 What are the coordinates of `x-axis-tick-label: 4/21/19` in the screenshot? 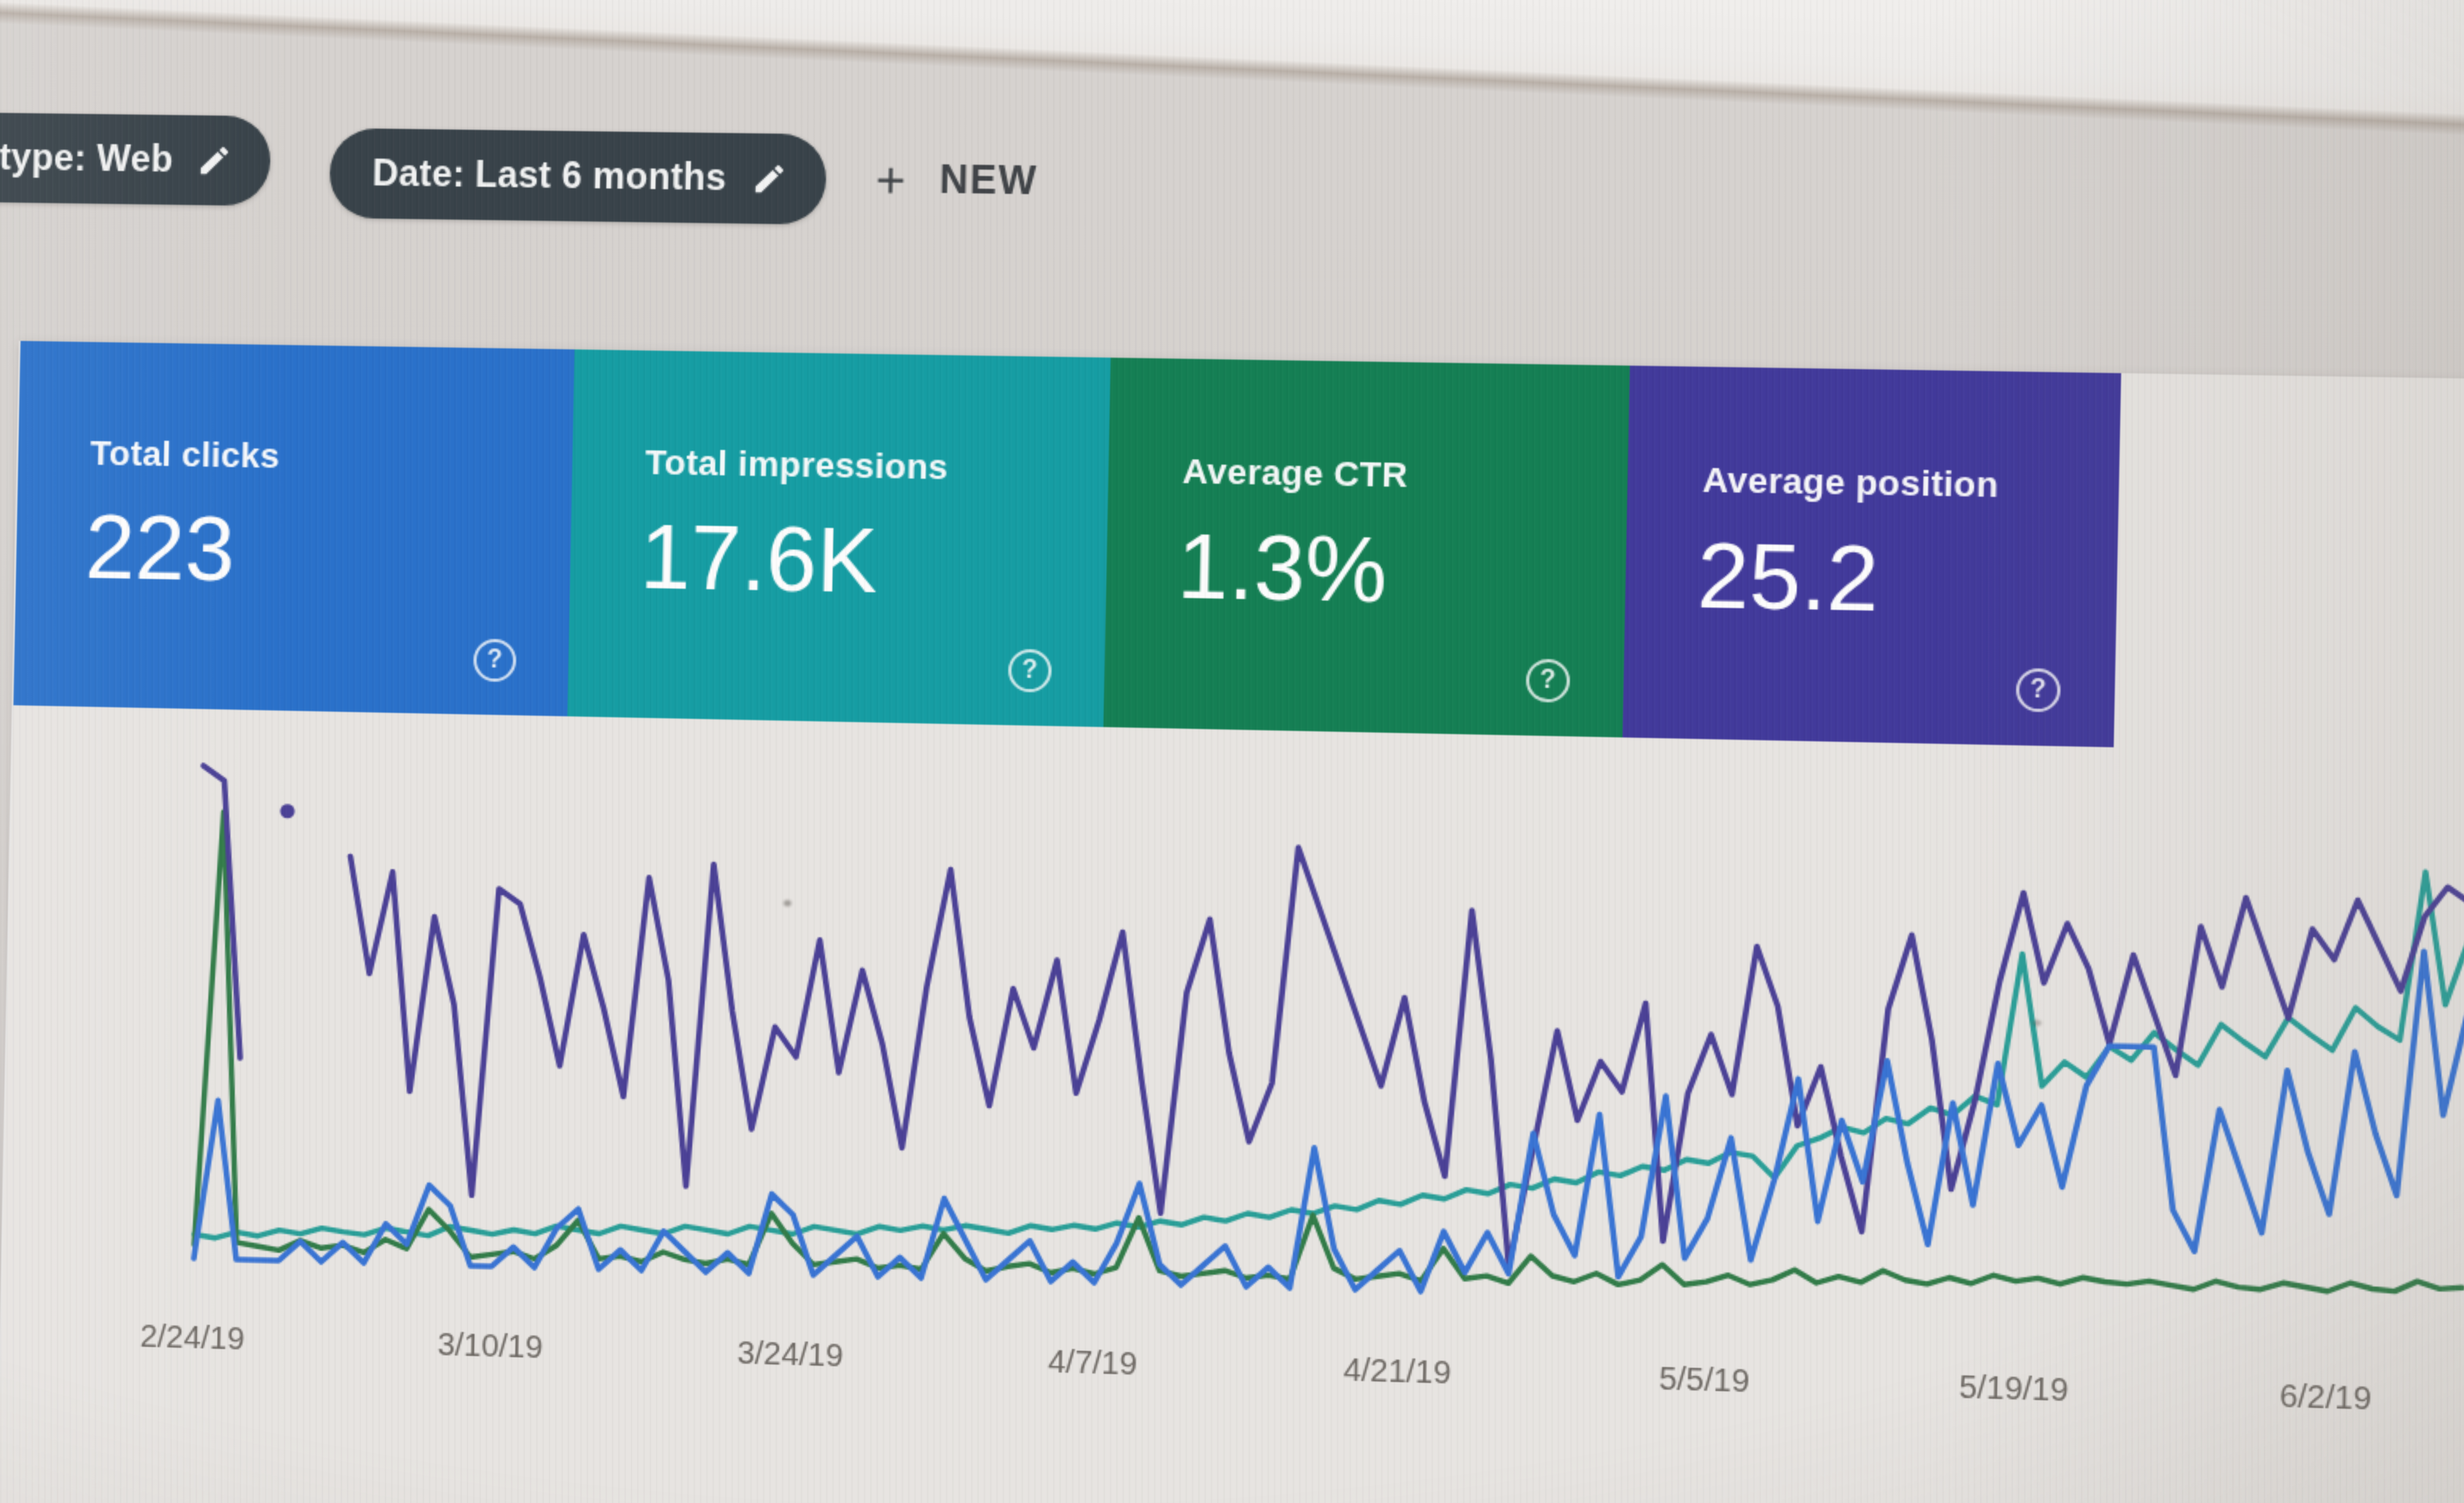 It's located at (1398, 1372).